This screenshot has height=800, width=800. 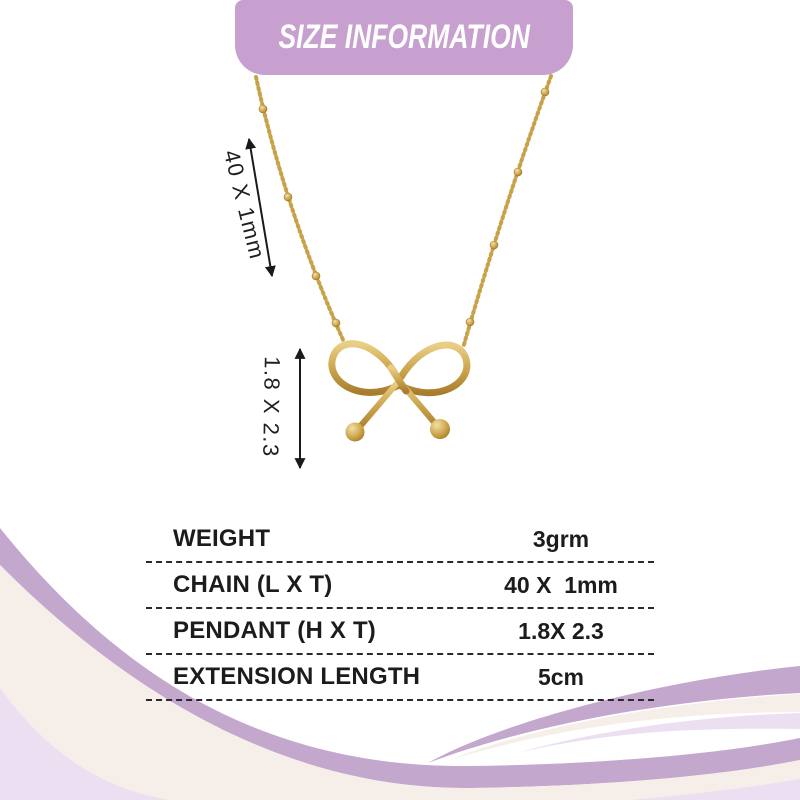 What do you see at coordinates (274, 630) in the screenshot?
I see `spec-label: PENDANT (H X T)` at bounding box center [274, 630].